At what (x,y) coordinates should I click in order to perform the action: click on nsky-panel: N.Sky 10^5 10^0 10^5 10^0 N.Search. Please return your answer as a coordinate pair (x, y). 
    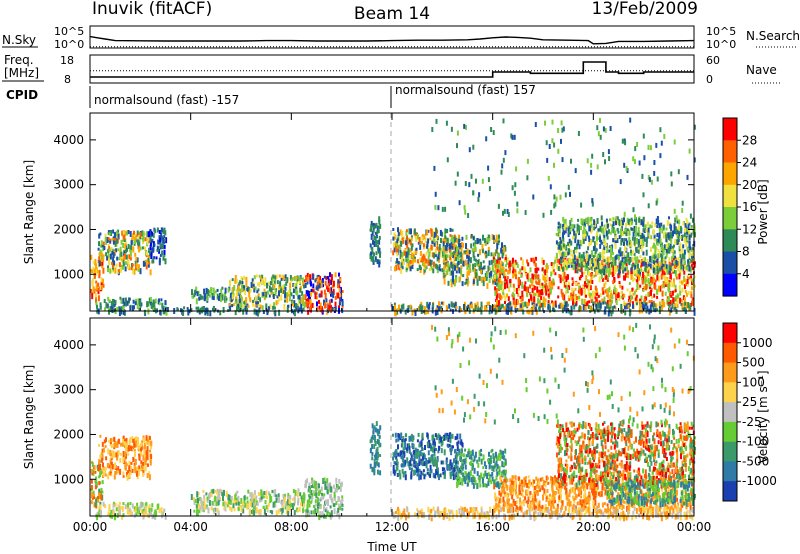
    Looking at the image, I should click on (401, 38).